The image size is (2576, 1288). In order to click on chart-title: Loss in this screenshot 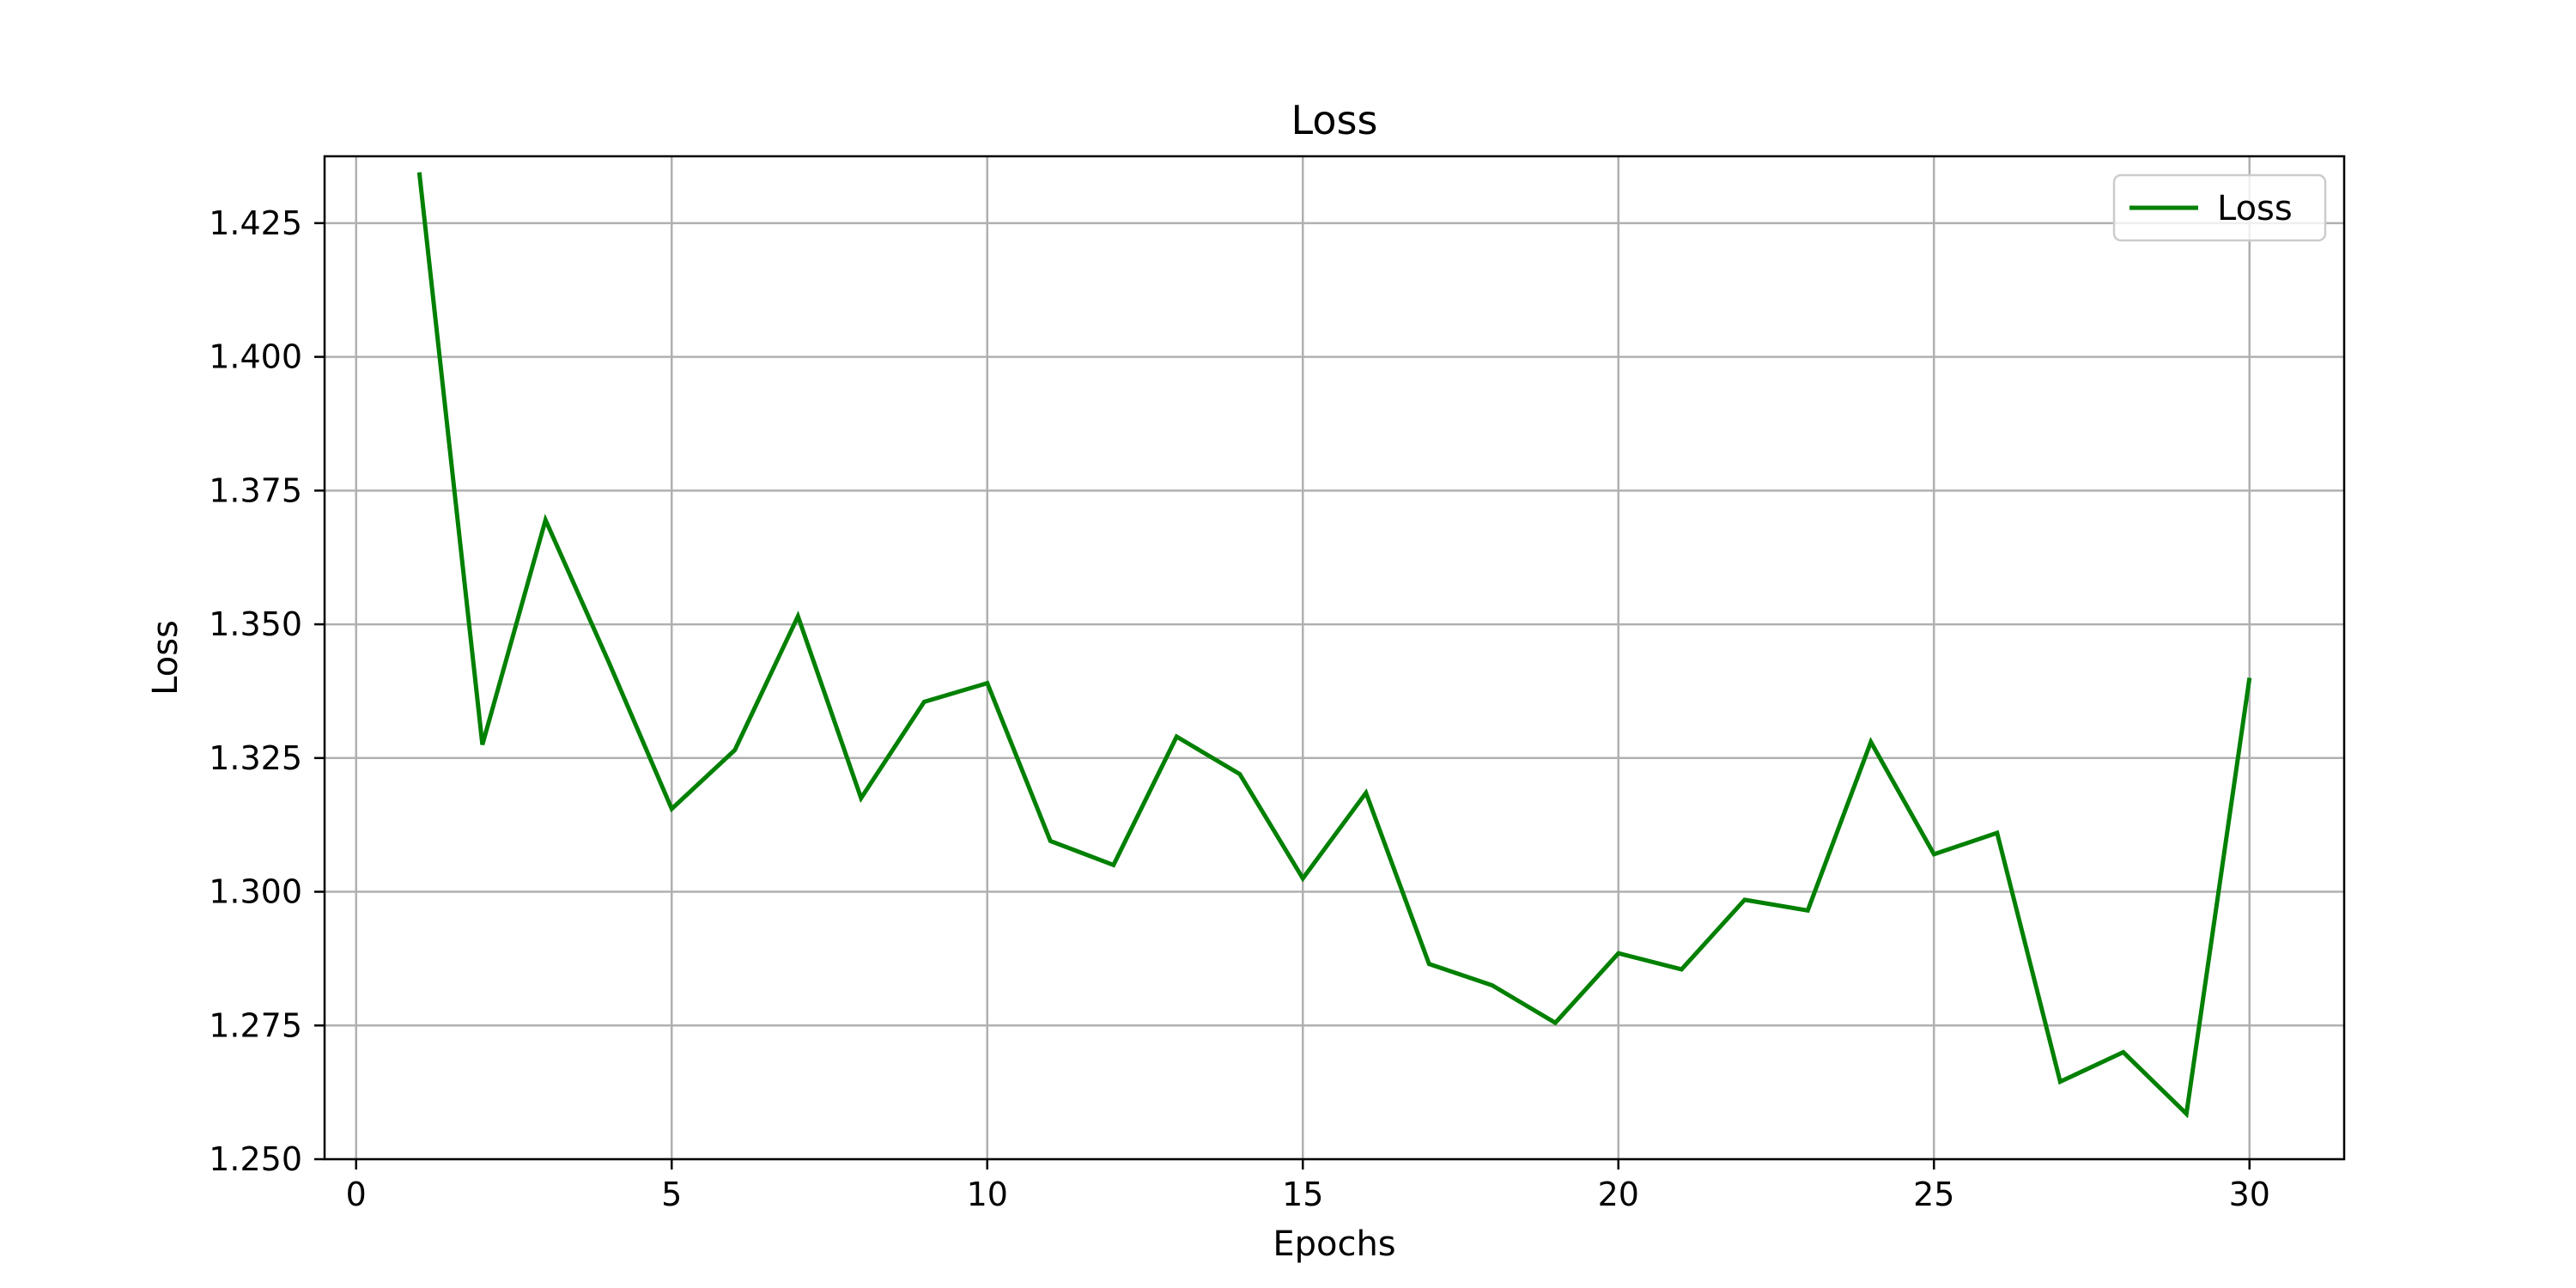, I will do `click(1334, 120)`.